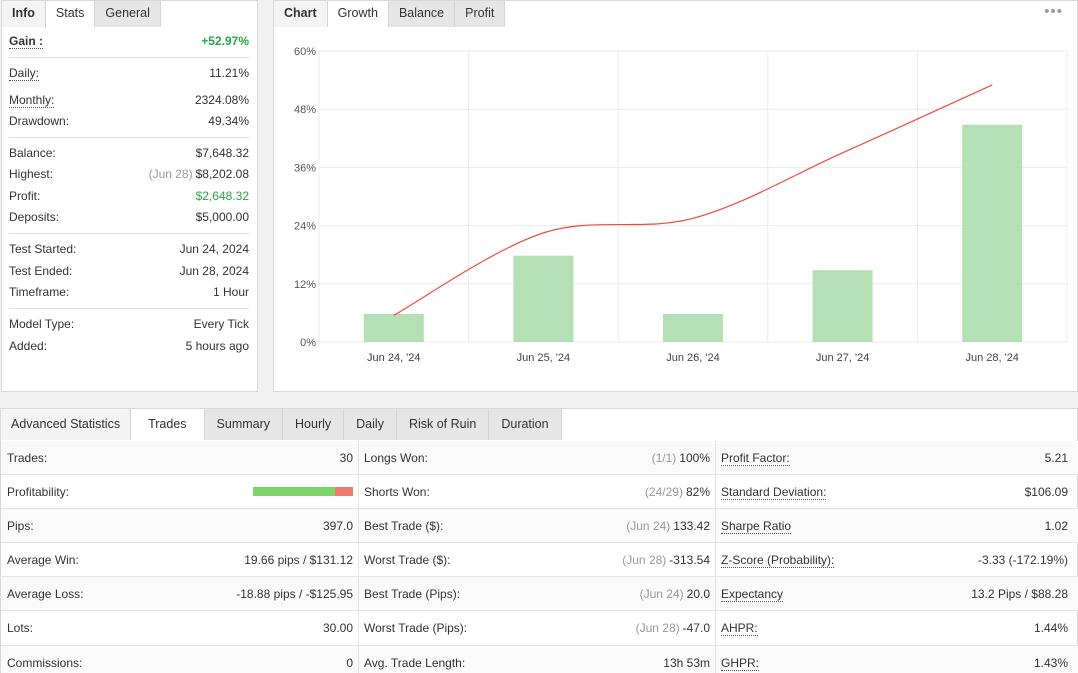 The width and height of the screenshot is (1078, 673). What do you see at coordinates (27, 458) in the screenshot?
I see `stat-label: Trades:` at bounding box center [27, 458].